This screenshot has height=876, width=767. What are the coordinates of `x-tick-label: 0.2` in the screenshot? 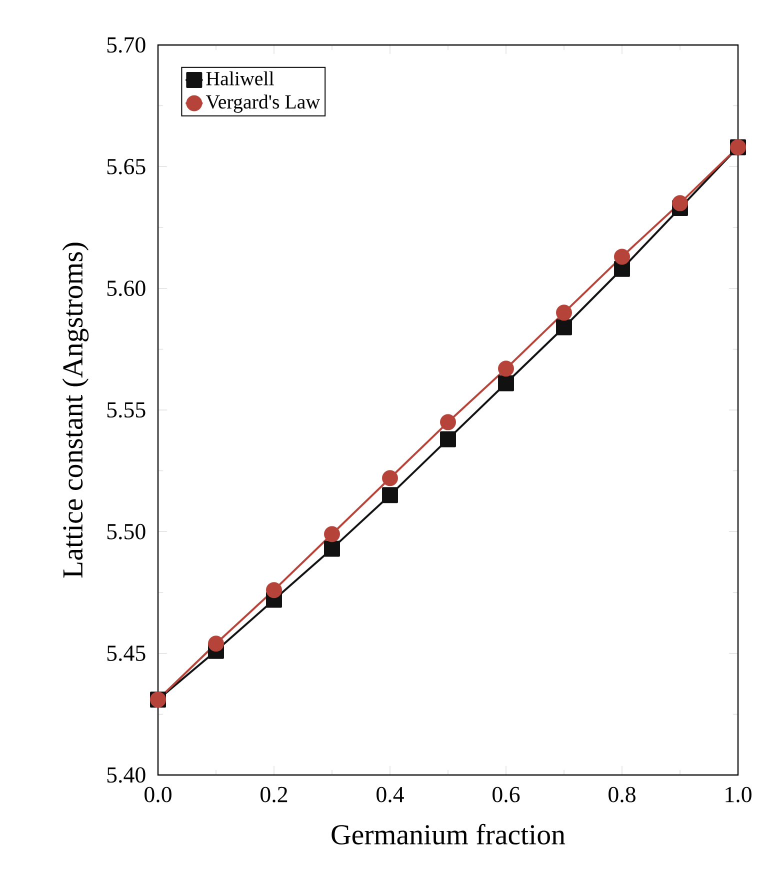 It's located at (274, 794).